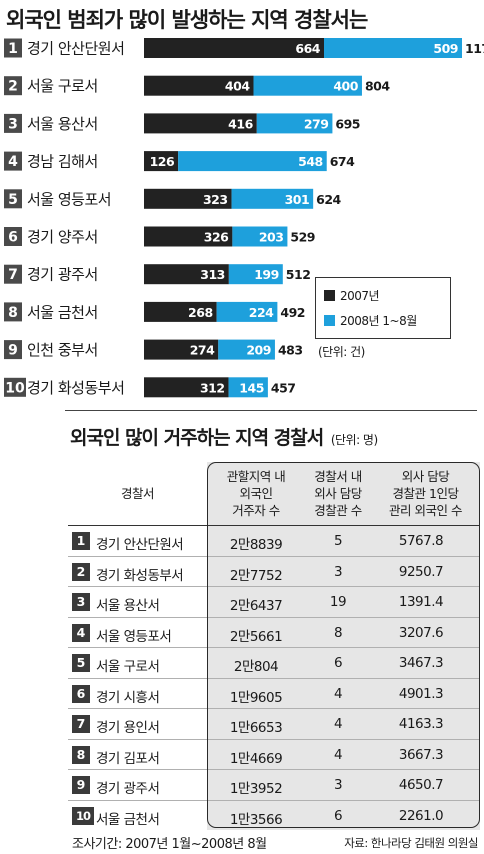 The height and width of the screenshot is (854, 484). What do you see at coordinates (421, 724) in the screenshot?
I see `per-officer-count: 4163.3` at bounding box center [421, 724].